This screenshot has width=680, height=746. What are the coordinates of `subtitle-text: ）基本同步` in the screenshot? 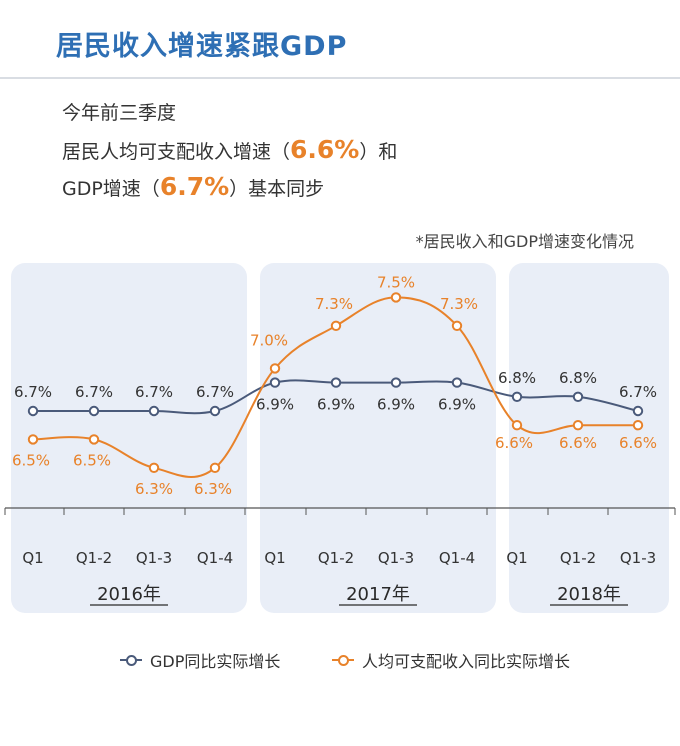 It's located at (277, 189).